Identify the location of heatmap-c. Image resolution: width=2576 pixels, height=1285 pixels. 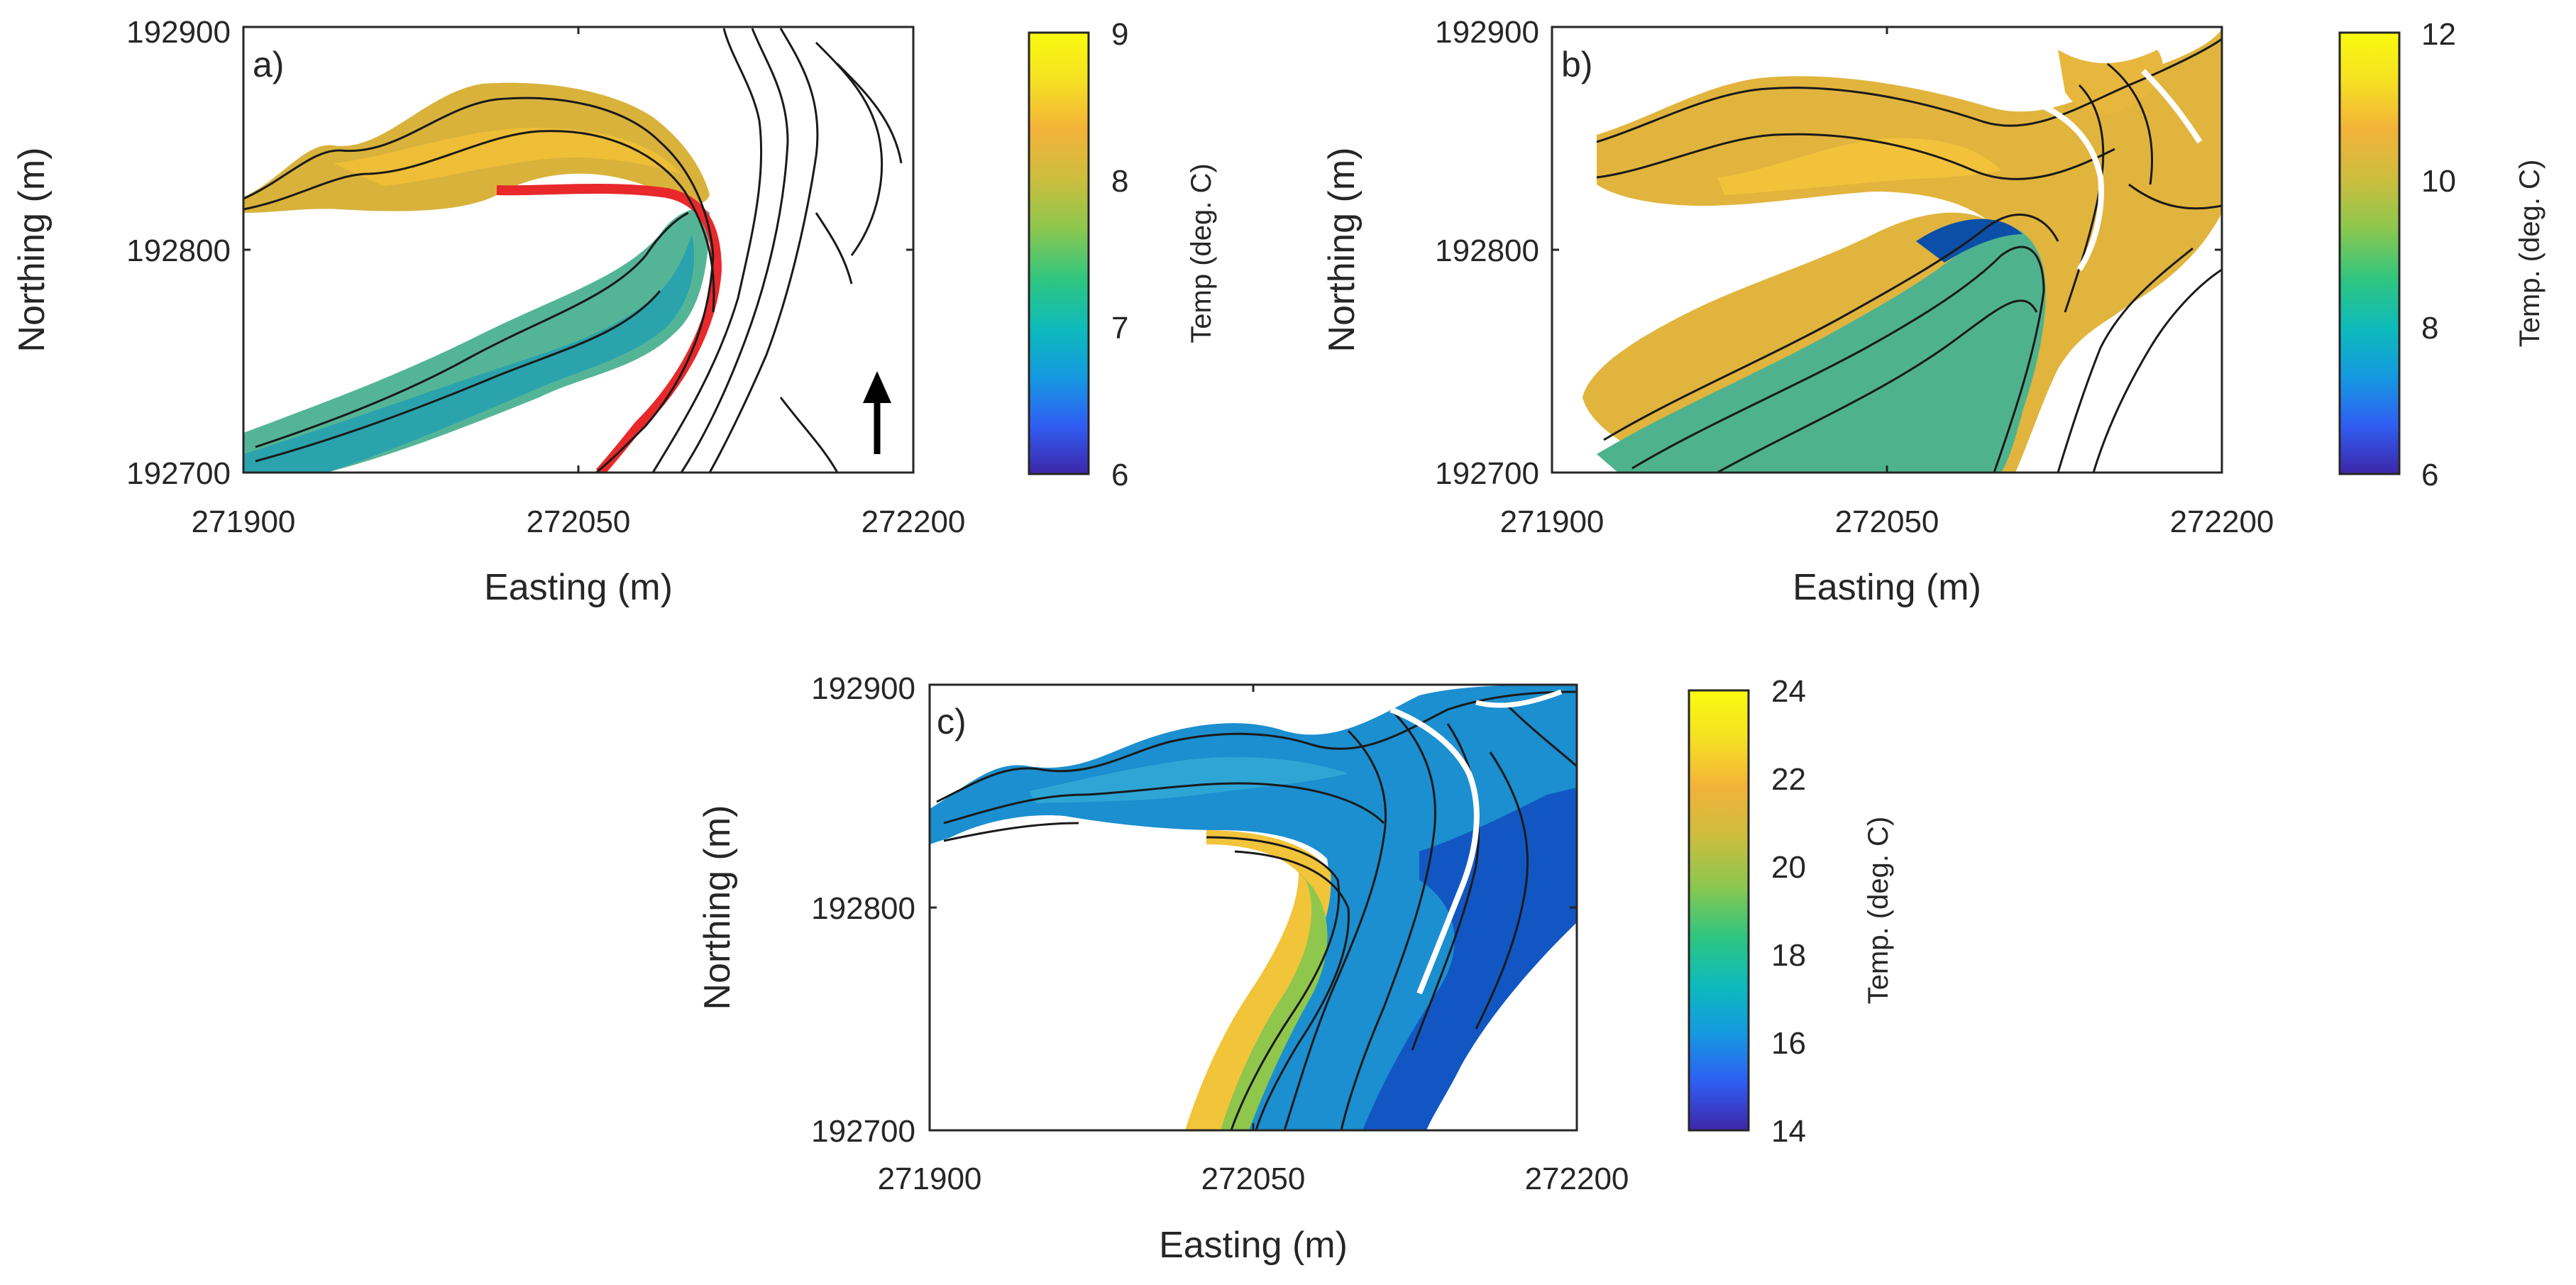
(1253, 908).